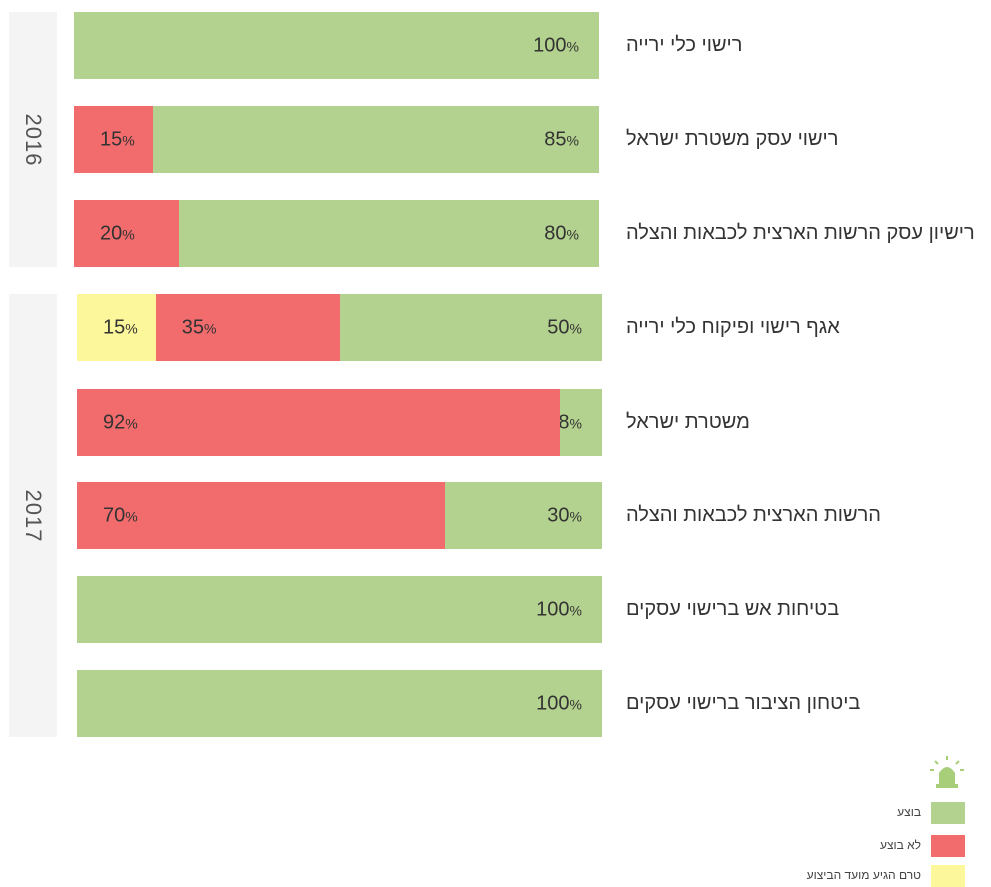  I want to click on data-label: 92%, so click(120, 422).